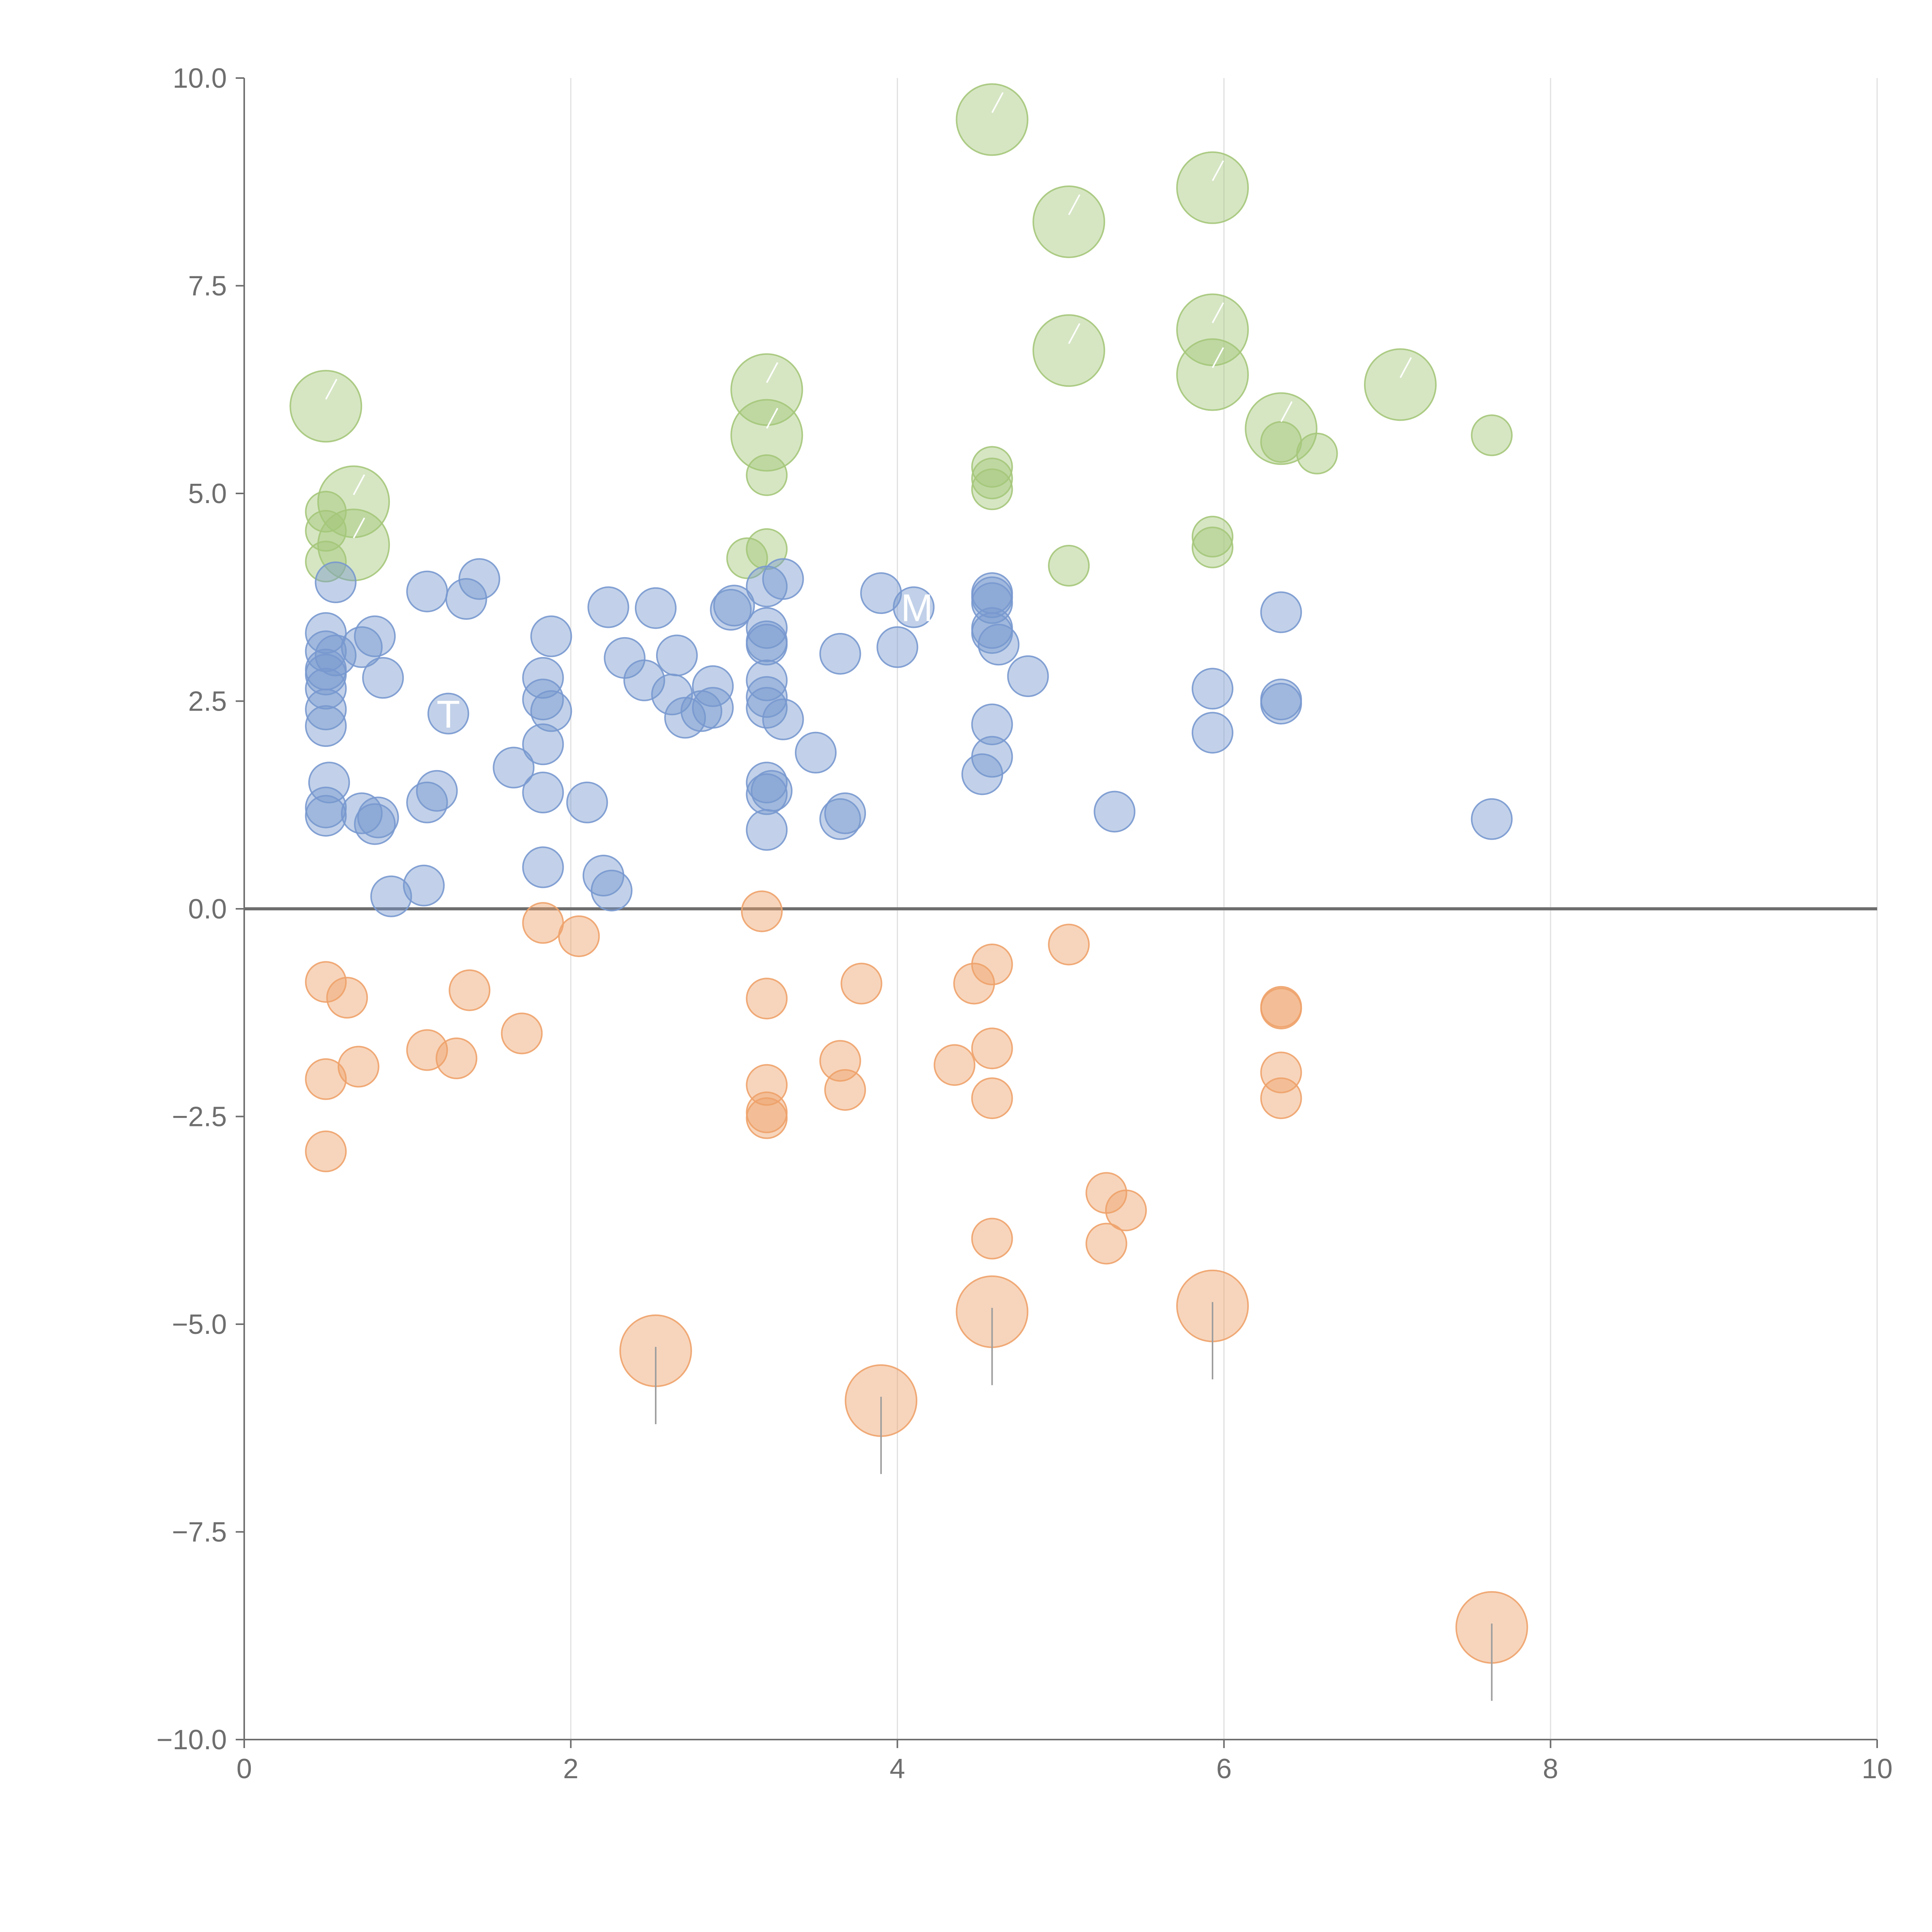 Image resolution: width=1932 pixels, height=1932 pixels. I want to click on y-tick-label: −10.0, so click(192, 1740).